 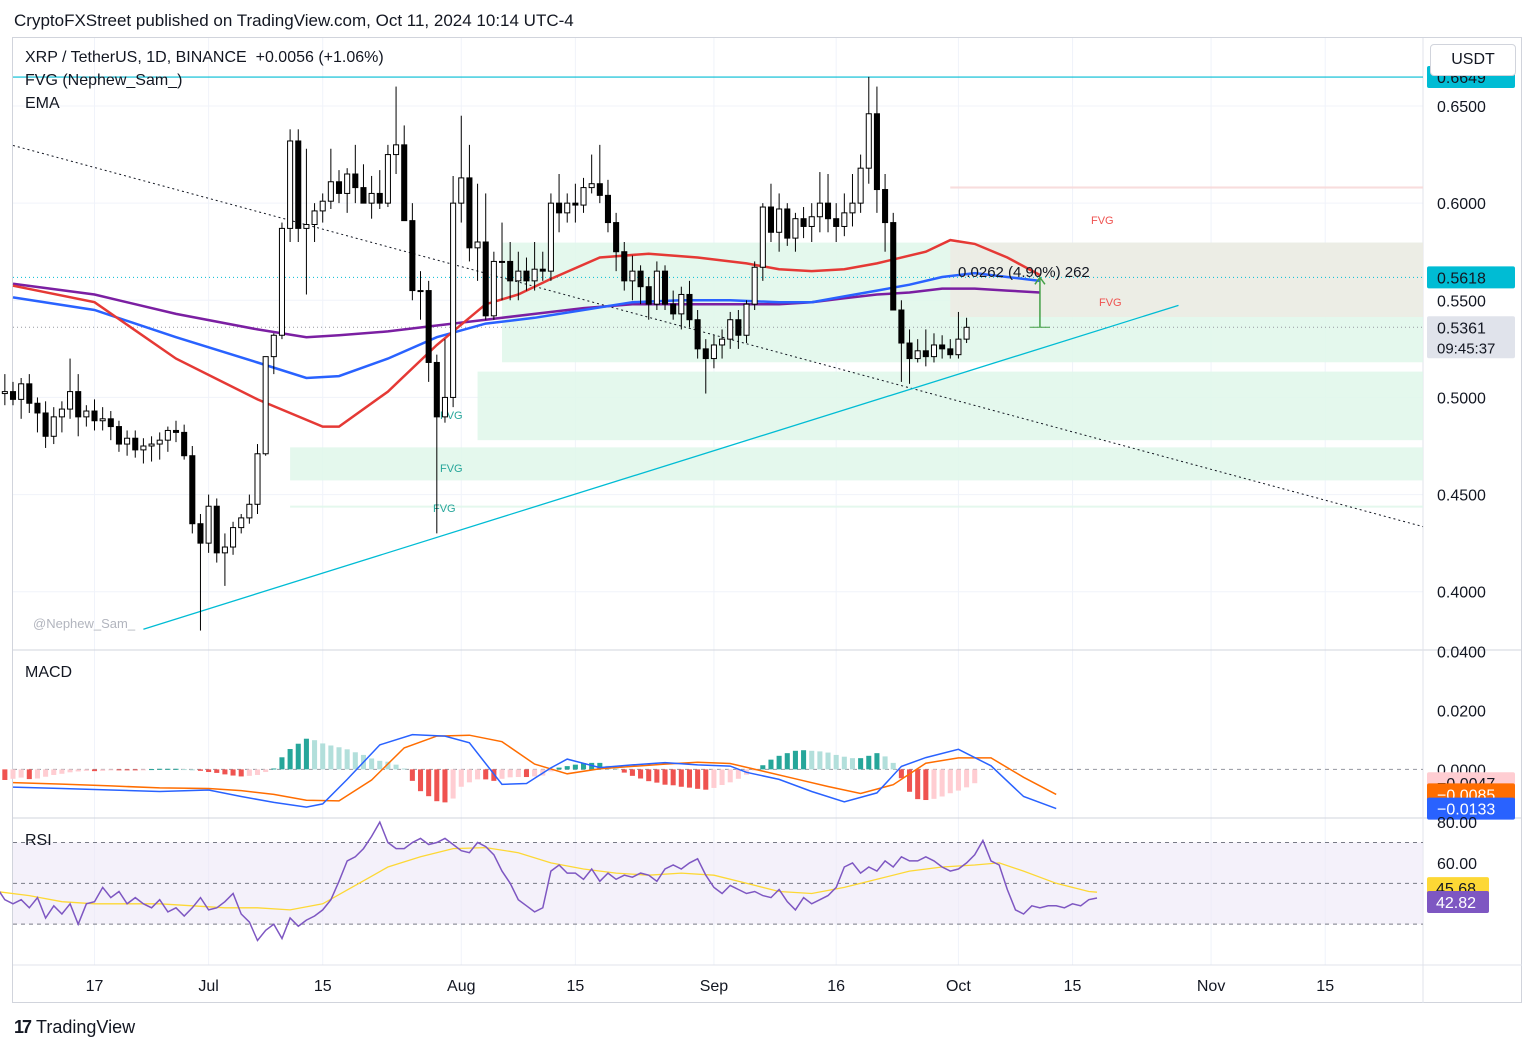 What do you see at coordinates (549, 881) in the screenshot?
I see `rsi-line` at bounding box center [549, 881].